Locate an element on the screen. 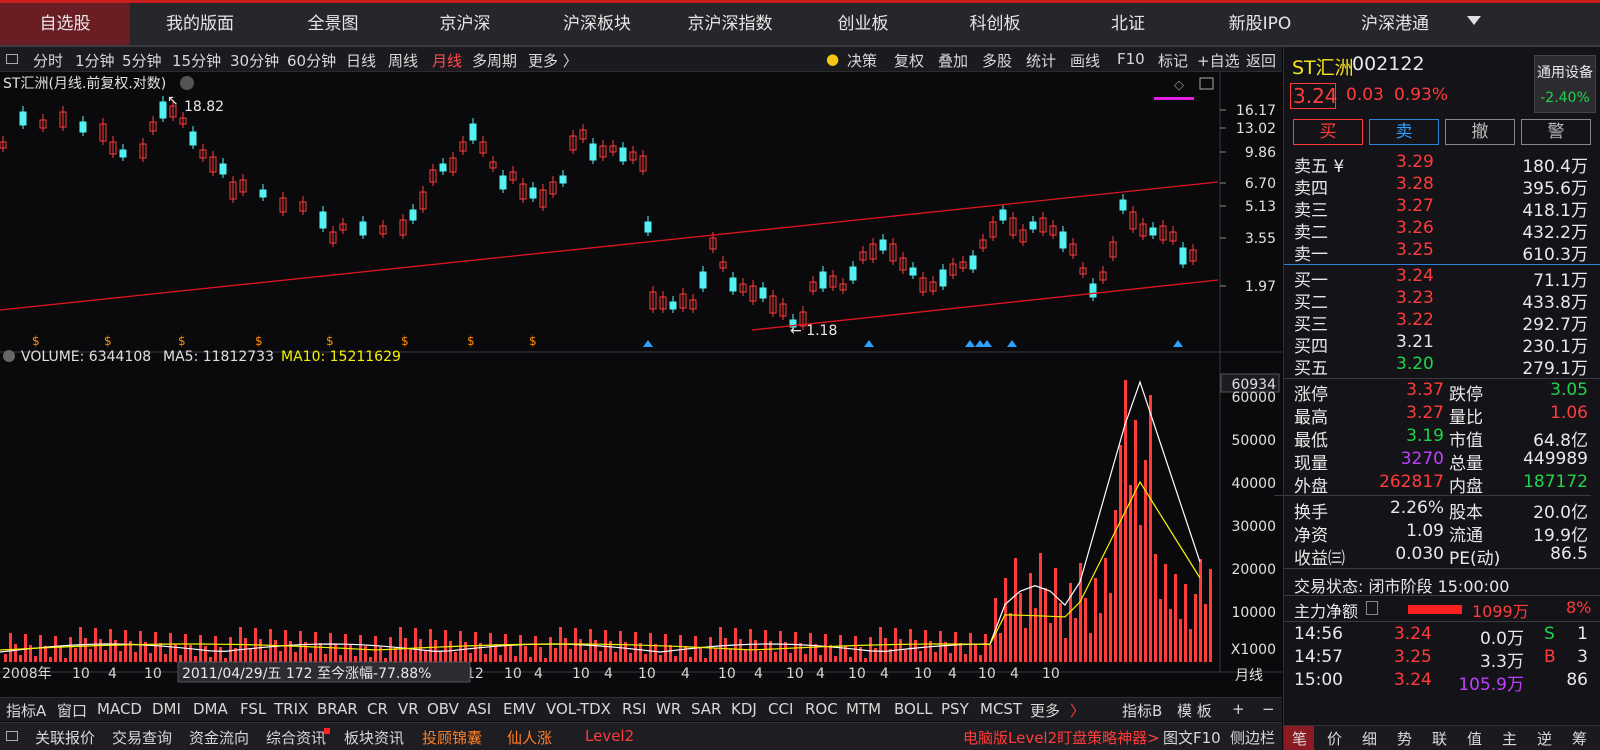 Image resolution: width=1600 pixels, height=750 pixels. related-quotes-tab: 关联报价 is located at coordinates (65, 738).